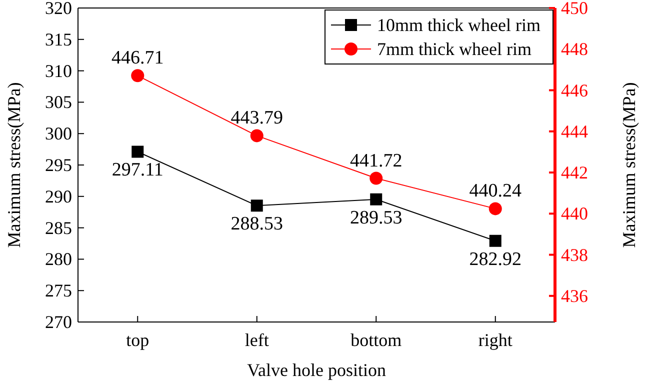  Describe the element at coordinates (629, 165) in the screenshot. I see `y2-axis-title: Maximum stress(MPa)` at that location.